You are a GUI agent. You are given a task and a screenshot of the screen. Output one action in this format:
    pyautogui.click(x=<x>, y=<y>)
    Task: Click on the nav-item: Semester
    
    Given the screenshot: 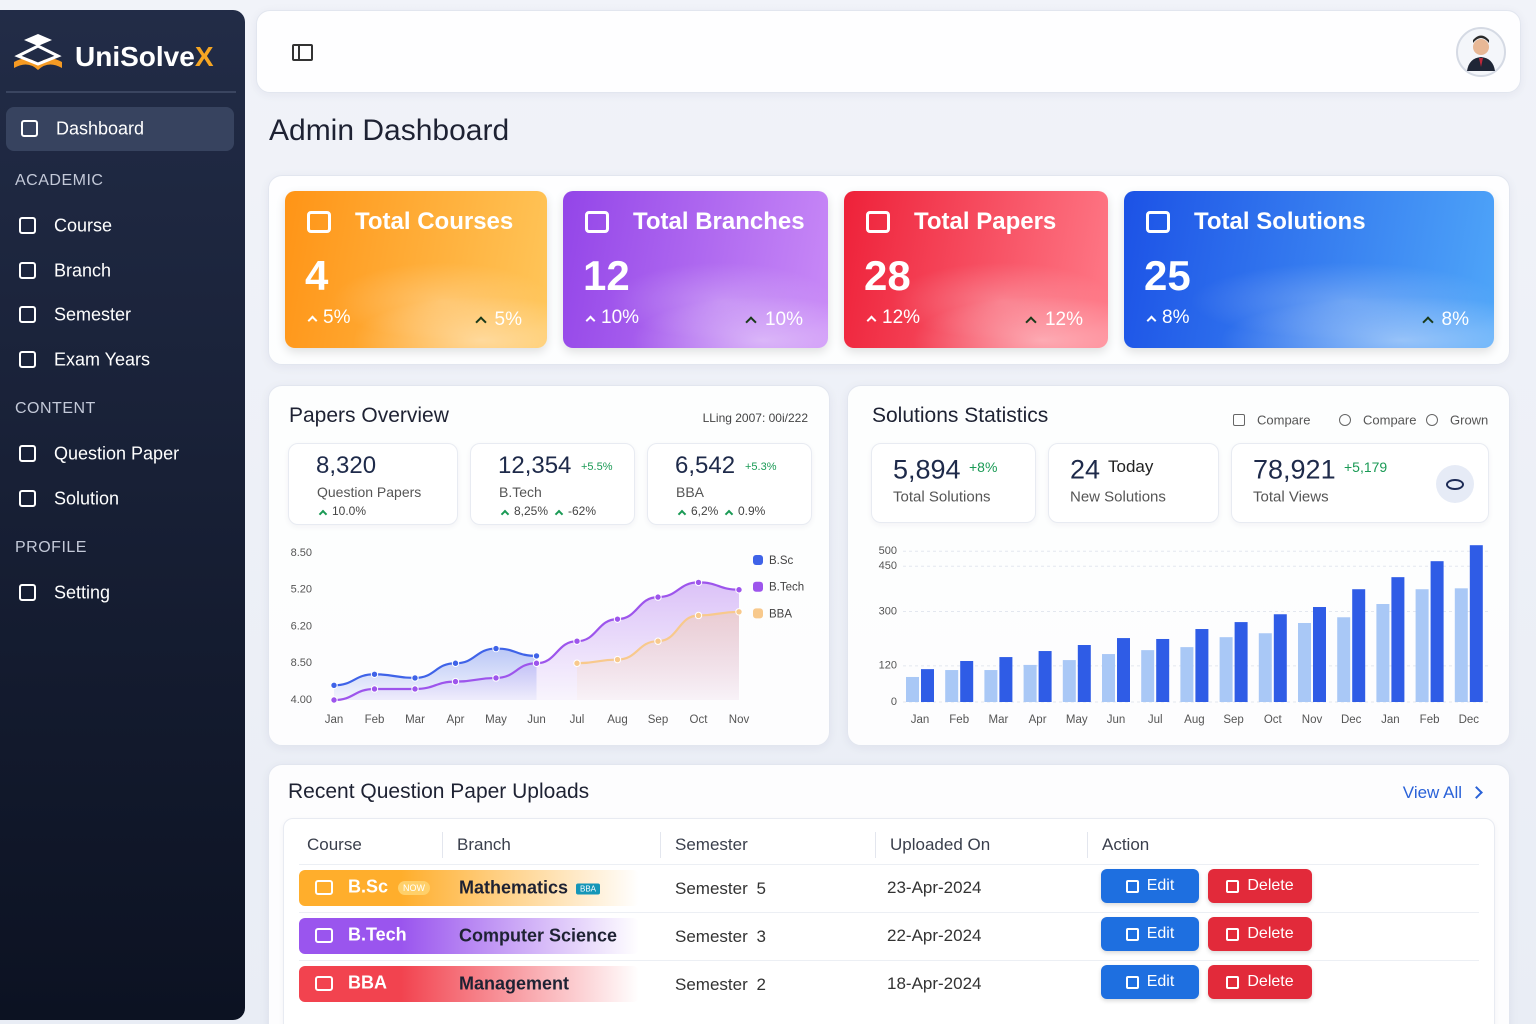 What is the action you would take?
    pyautogui.click(x=93, y=314)
    